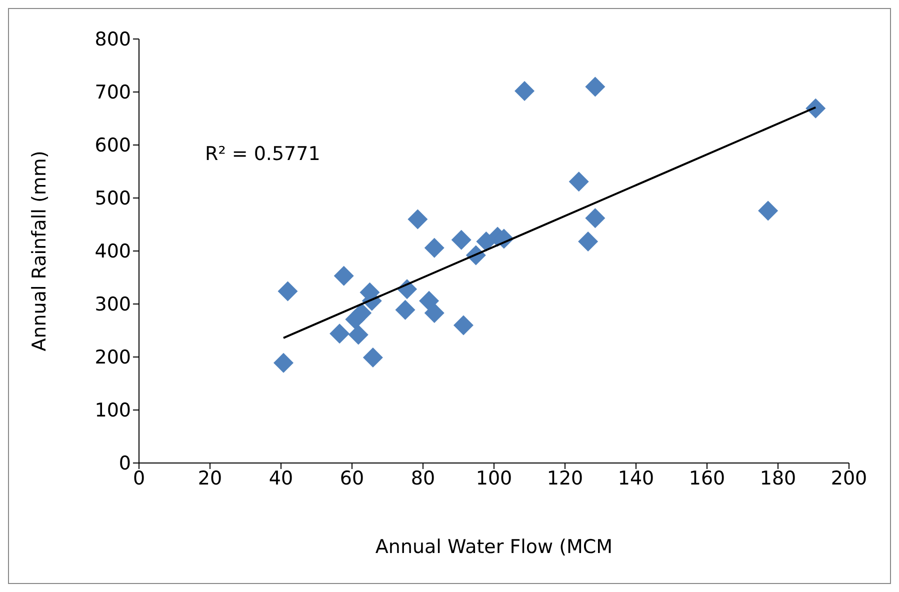 The image size is (899, 592). Describe the element at coordinates (112, 39) in the screenshot. I see `y-tick-label: 800` at that location.